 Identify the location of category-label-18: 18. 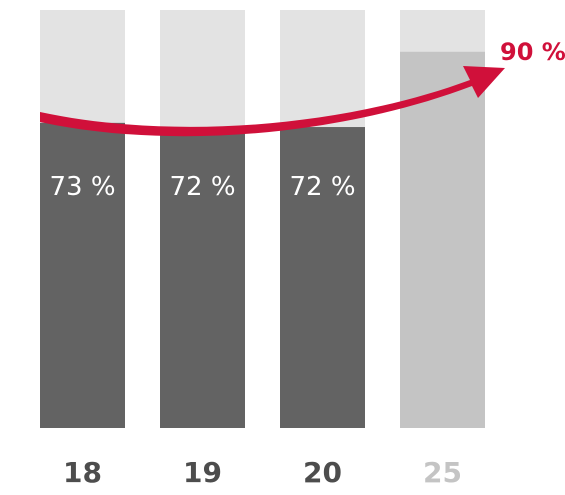
(82, 472).